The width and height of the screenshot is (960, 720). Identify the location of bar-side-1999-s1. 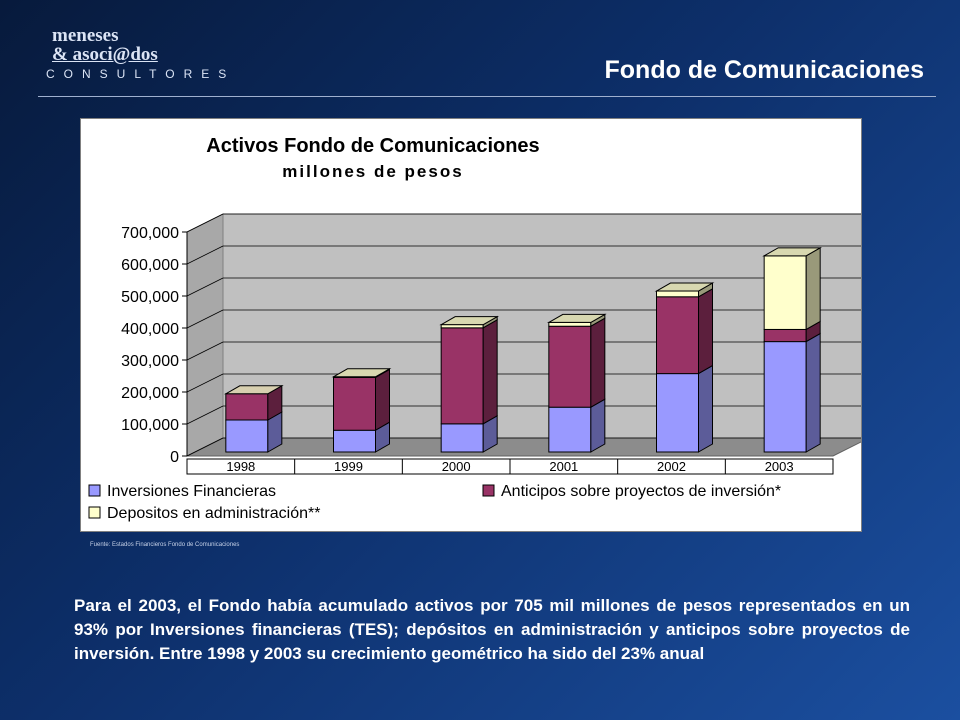
(382, 400).